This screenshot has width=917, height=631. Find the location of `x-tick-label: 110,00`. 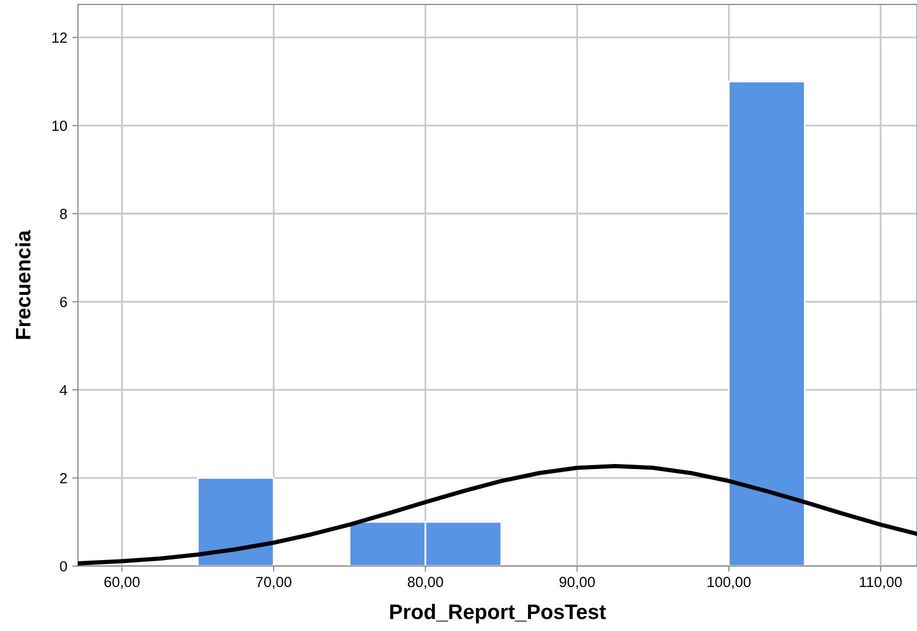

x-tick-label: 110,00 is located at coordinates (881, 582).